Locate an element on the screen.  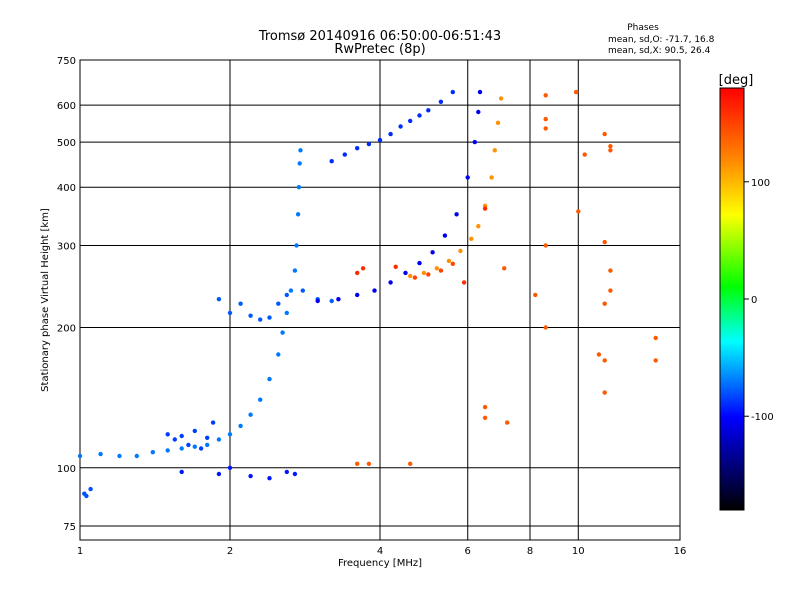
chart-subtitle: RwPretec (8p) is located at coordinates (379, 49).